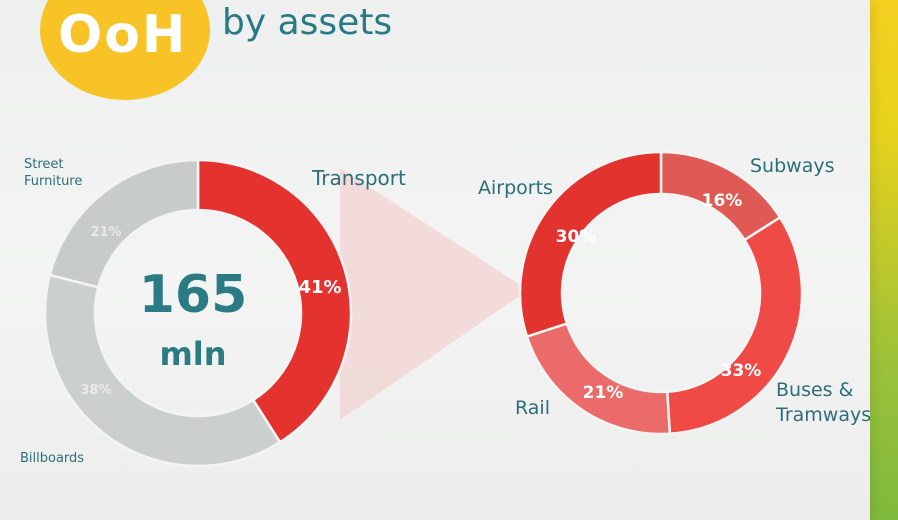 The image size is (898, 520). What do you see at coordinates (95, 390) in the screenshot?
I see `value-billboards: 38%` at bounding box center [95, 390].